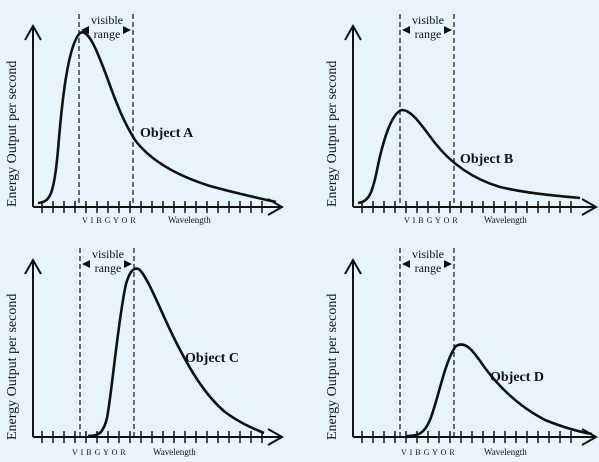  Describe the element at coordinates (517, 377) in the screenshot. I see `object-label: Object D` at that location.